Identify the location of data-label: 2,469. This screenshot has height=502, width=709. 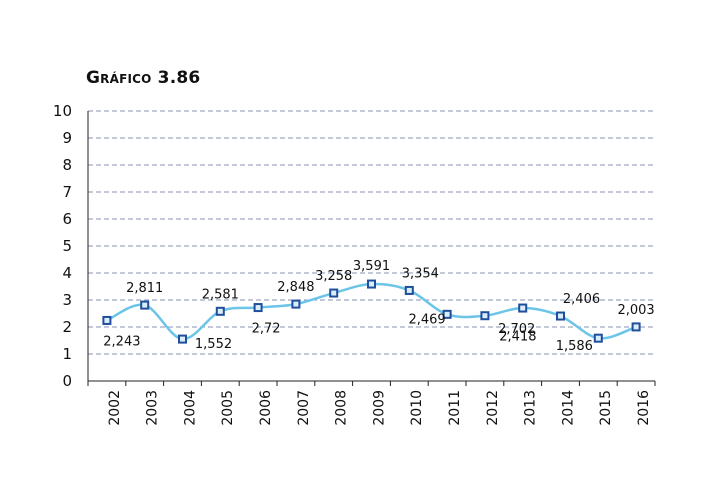
(426, 319).